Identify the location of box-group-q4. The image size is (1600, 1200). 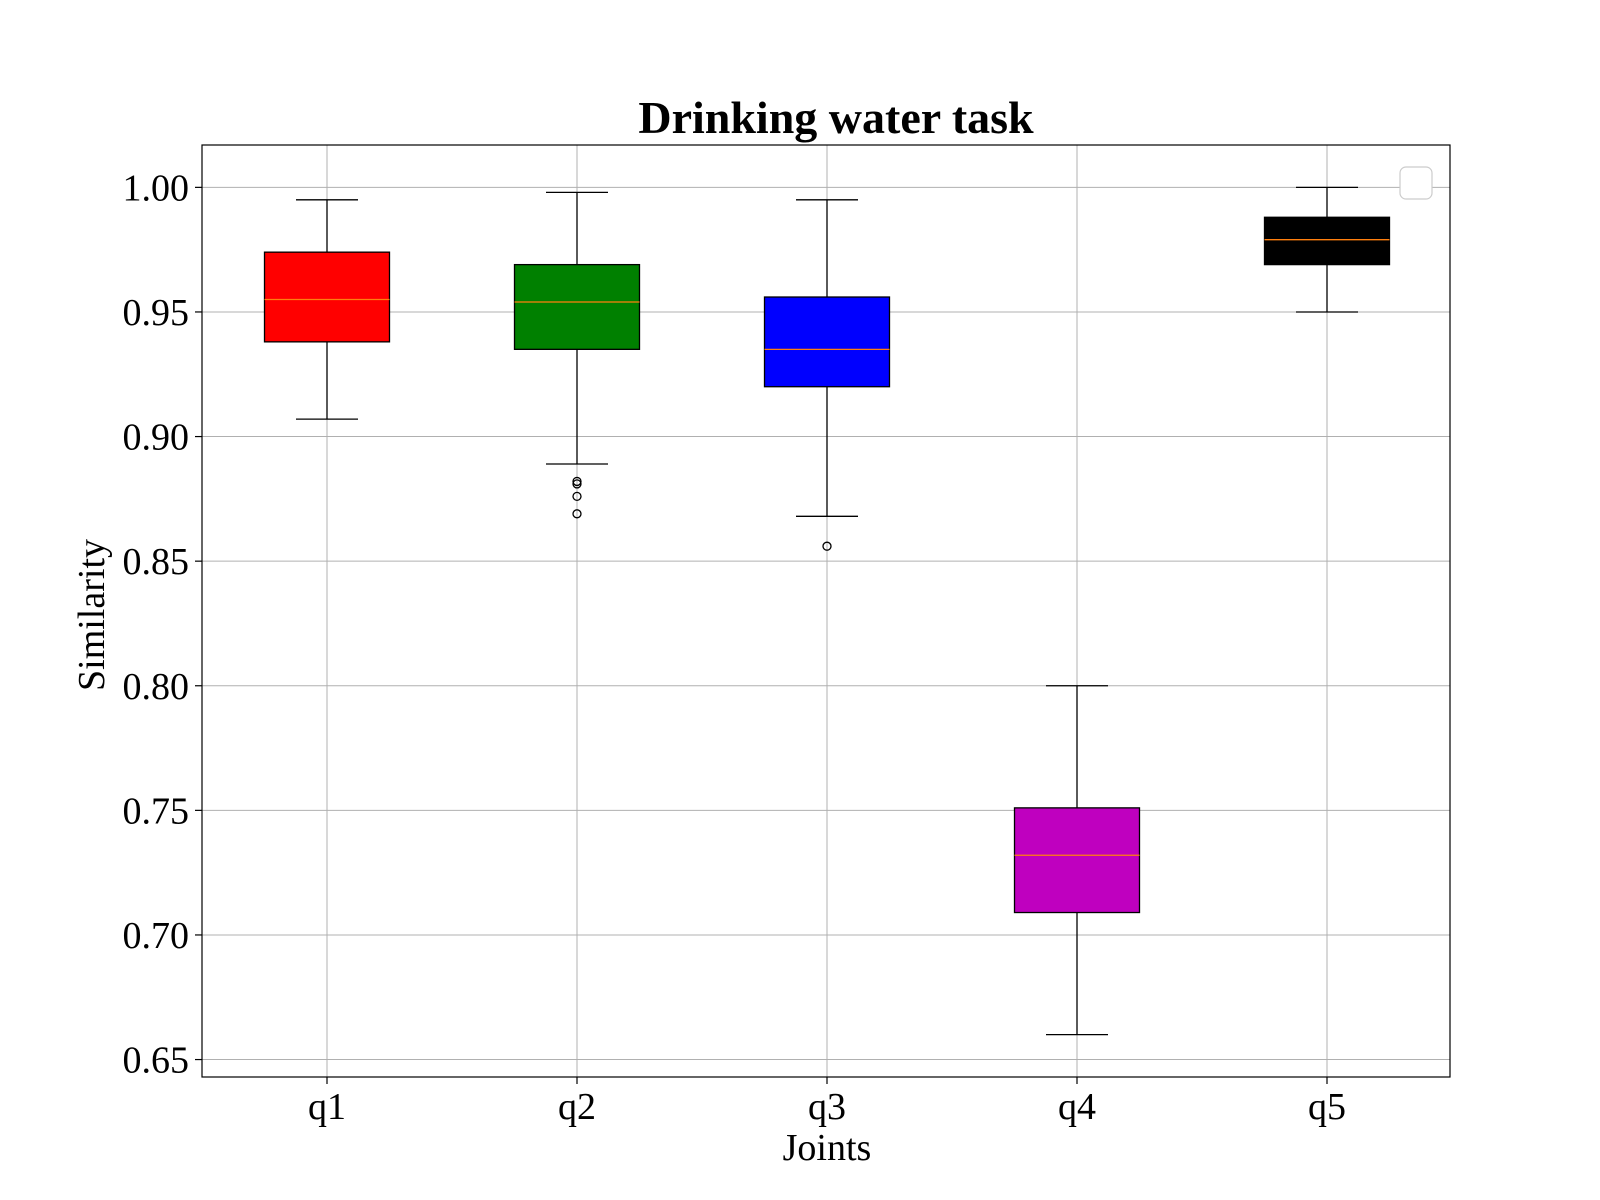
(1077, 860).